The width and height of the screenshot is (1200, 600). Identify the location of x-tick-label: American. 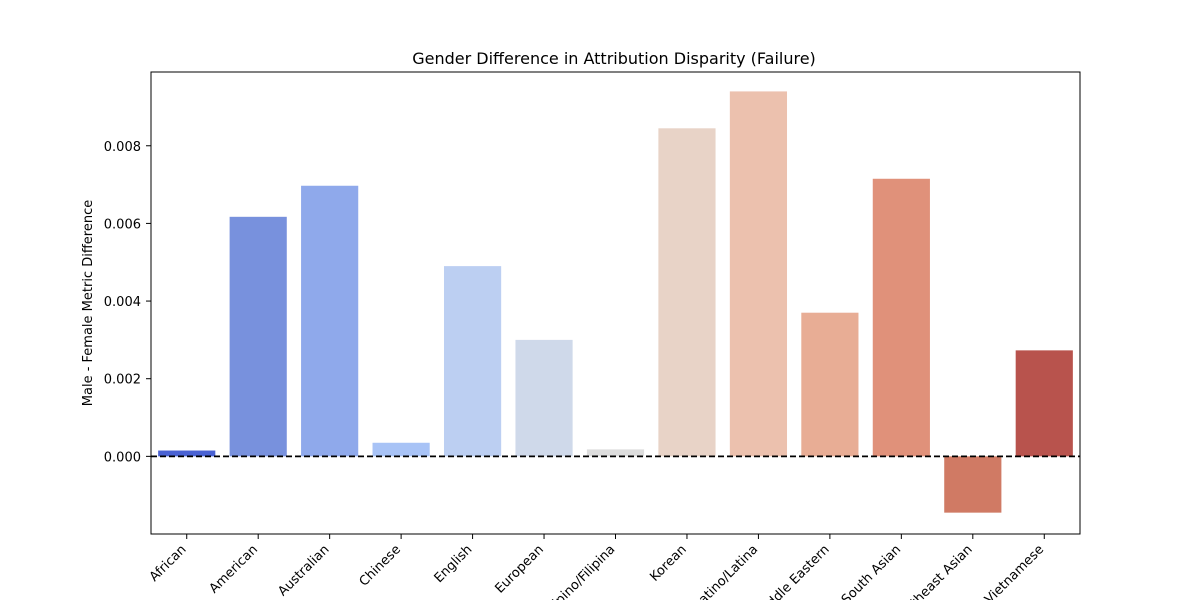
(234, 569).